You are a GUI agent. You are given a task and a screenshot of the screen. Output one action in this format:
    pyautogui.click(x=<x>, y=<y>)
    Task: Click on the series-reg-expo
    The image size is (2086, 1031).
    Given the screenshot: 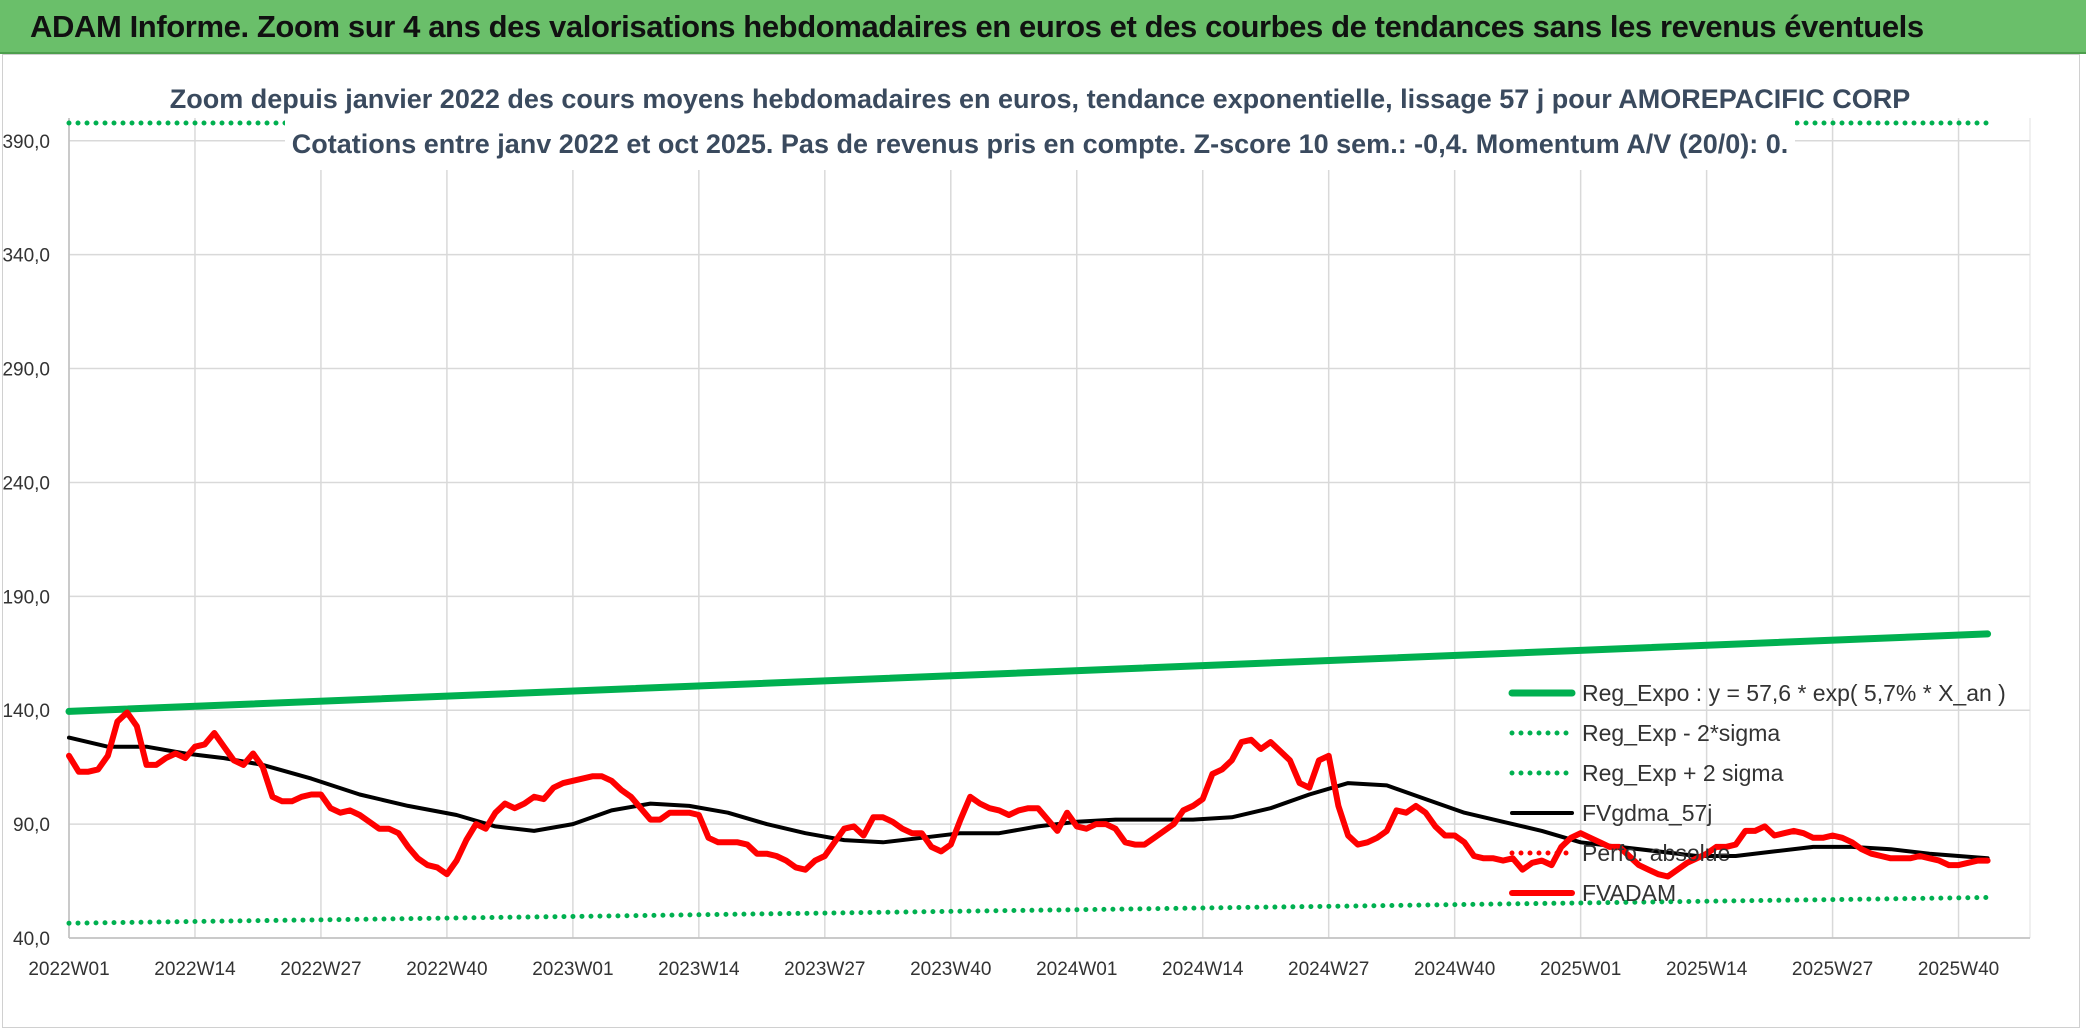 What is the action you would take?
    pyautogui.click(x=1028, y=672)
    